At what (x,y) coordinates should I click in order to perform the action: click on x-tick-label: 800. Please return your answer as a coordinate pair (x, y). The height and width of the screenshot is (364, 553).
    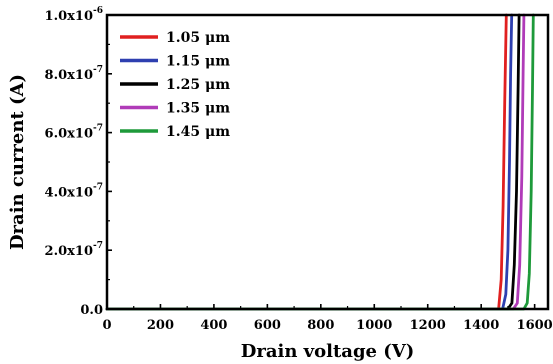
    Looking at the image, I should click on (320, 325).